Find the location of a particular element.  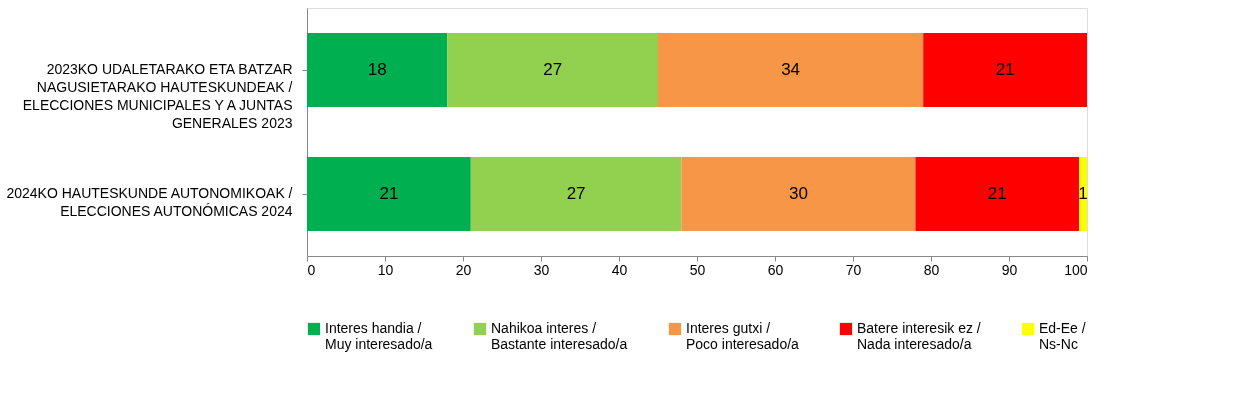

legend-label: Ed-Ee / Ns-Nc is located at coordinates (1062, 336).